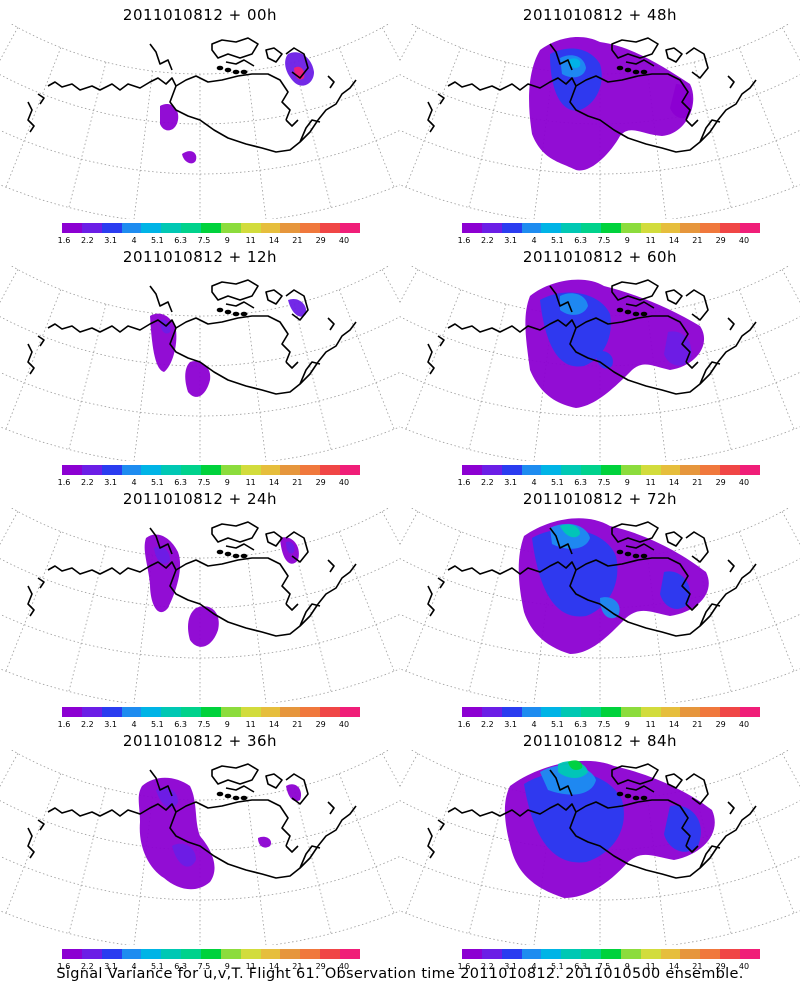 Image resolution: width=800 pixels, height=1000 pixels. What do you see at coordinates (204, 724) in the screenshot?
I see `colorbar-label: 7.5` at bounding box center [204, 724].